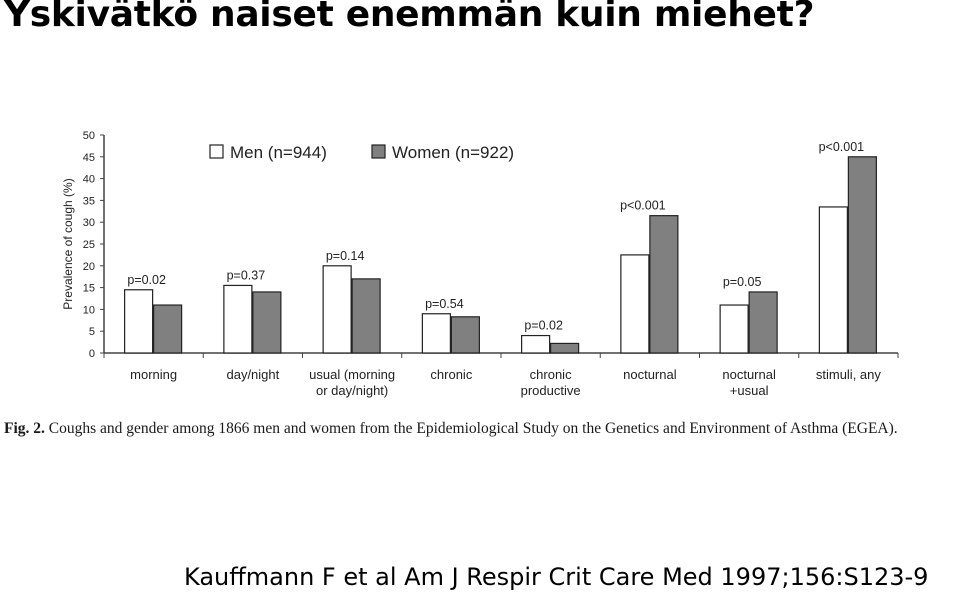 The height and width of the screenshot is (595, 960). I want to click on legend-label: Men (n=944), so click(278, 152).